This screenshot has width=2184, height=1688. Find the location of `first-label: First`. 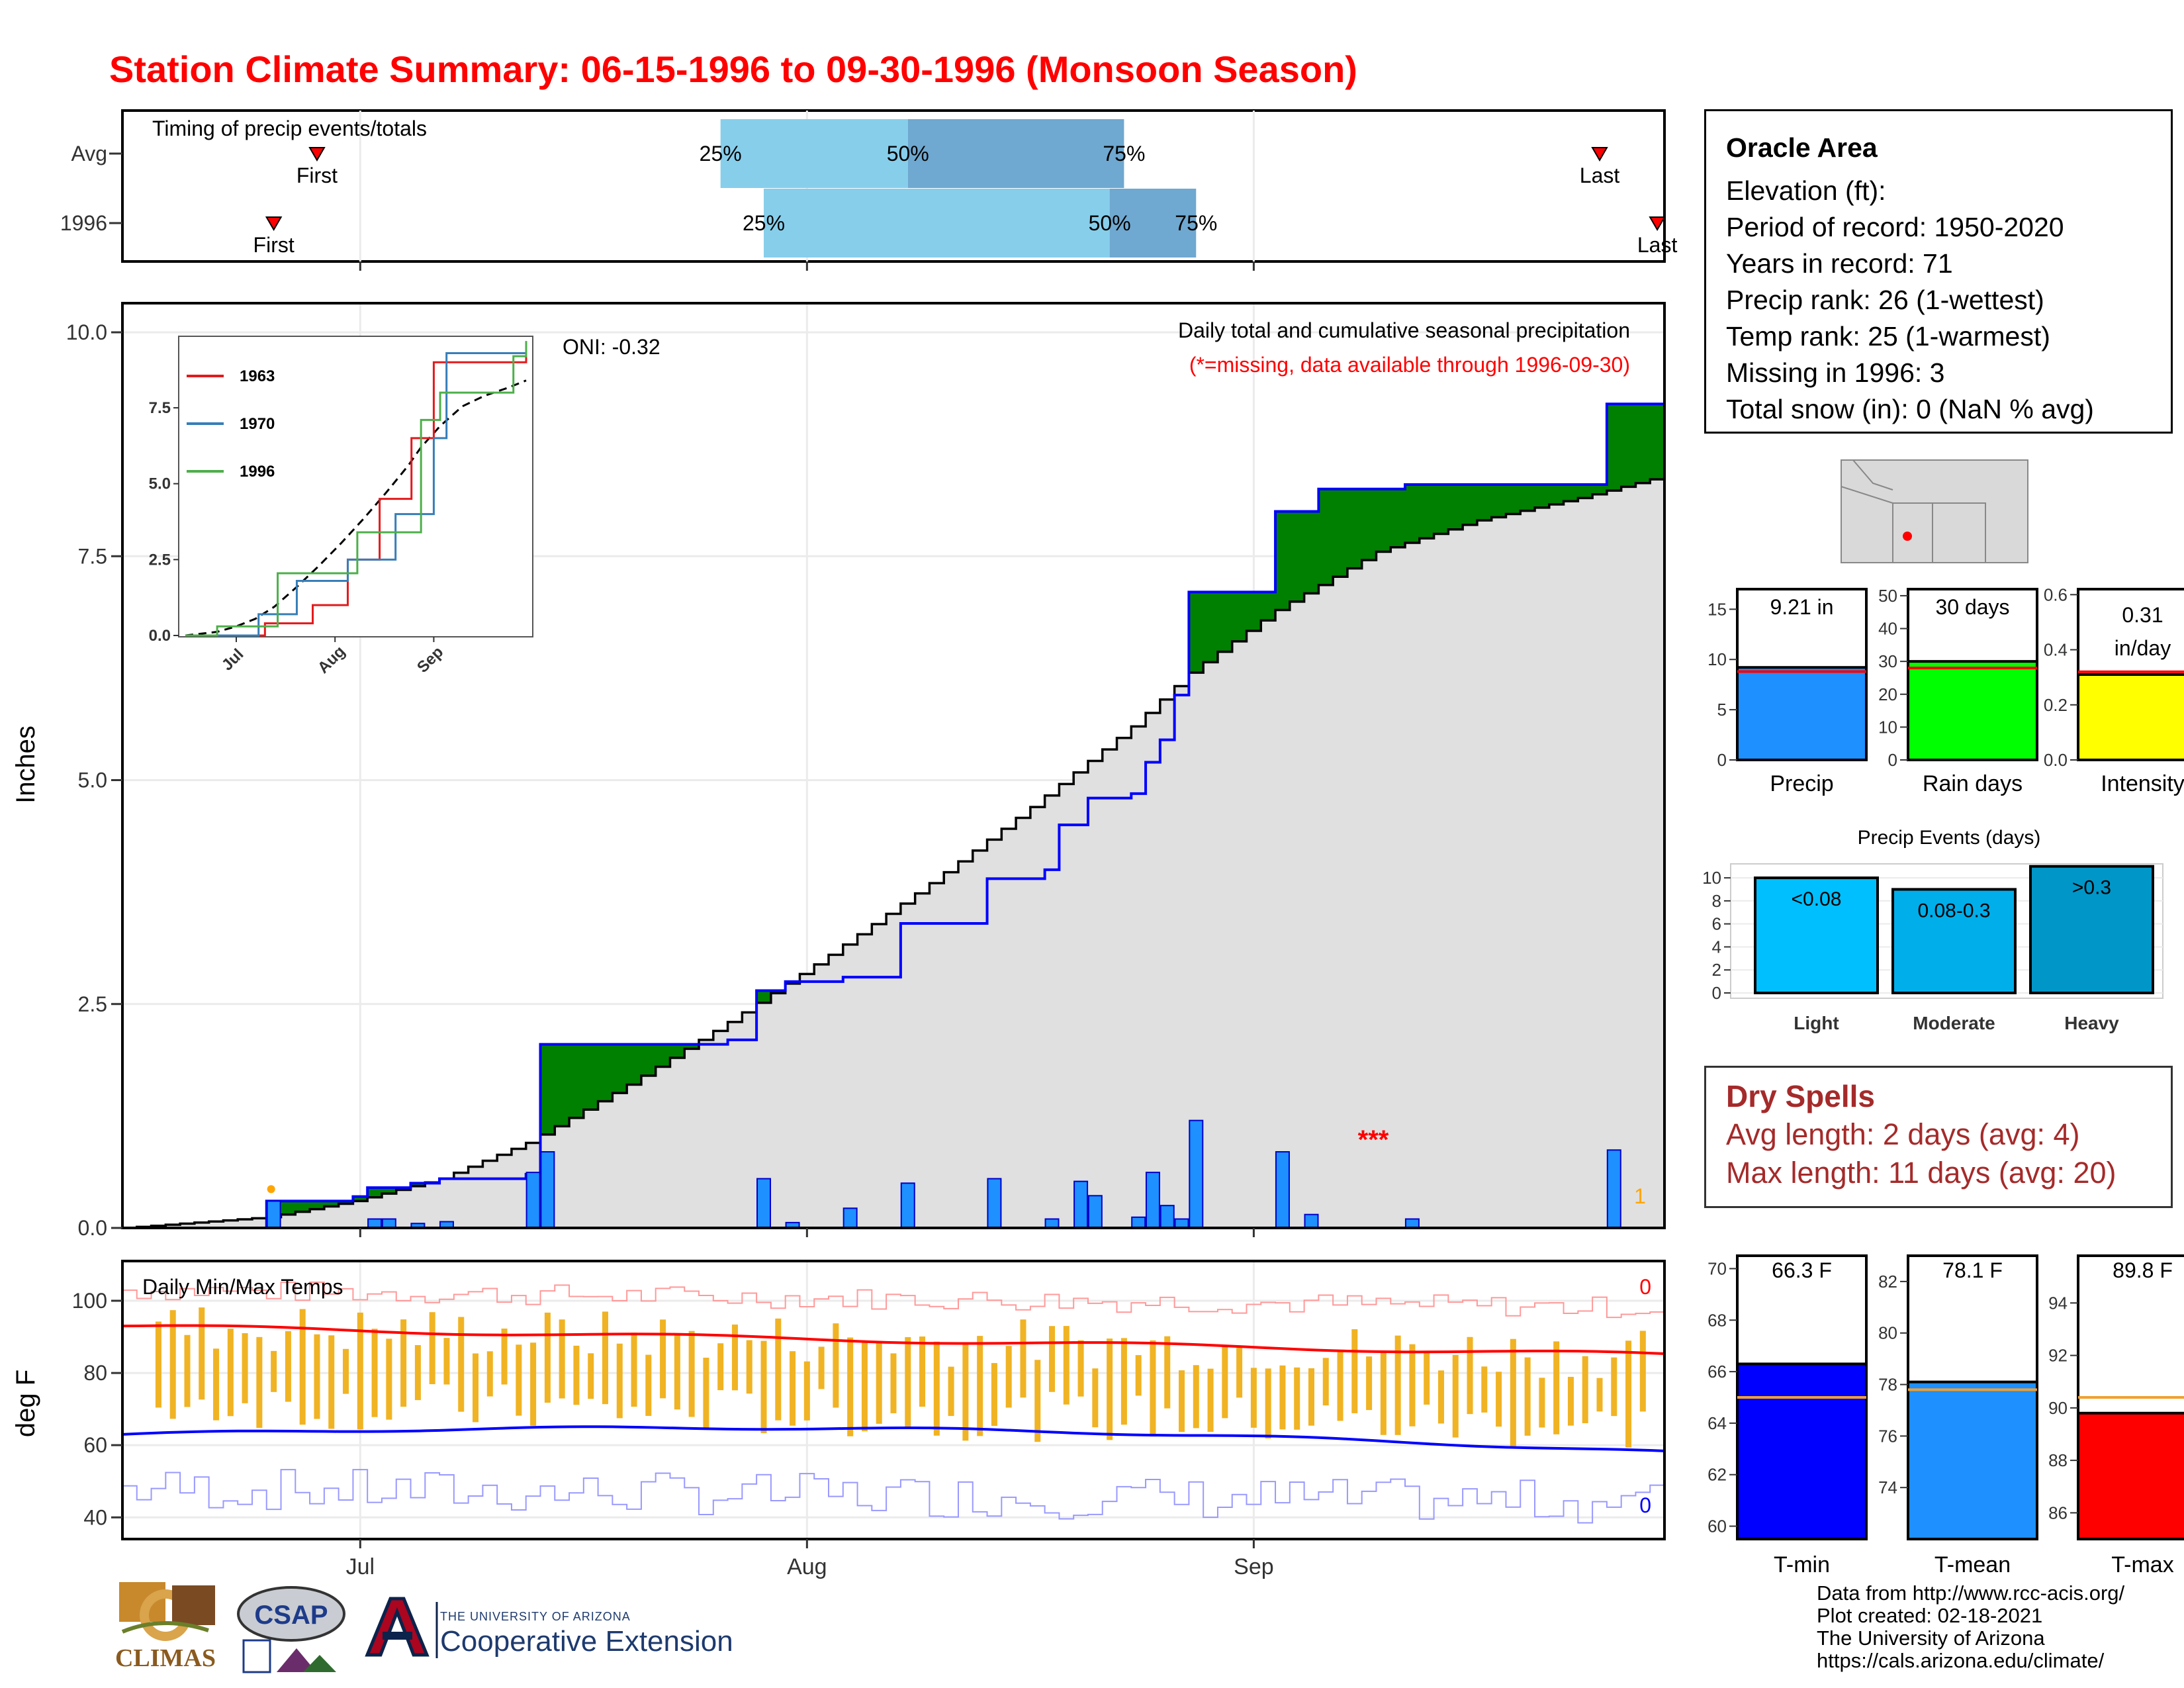

first-label: First is located at coordinates (274, 245).